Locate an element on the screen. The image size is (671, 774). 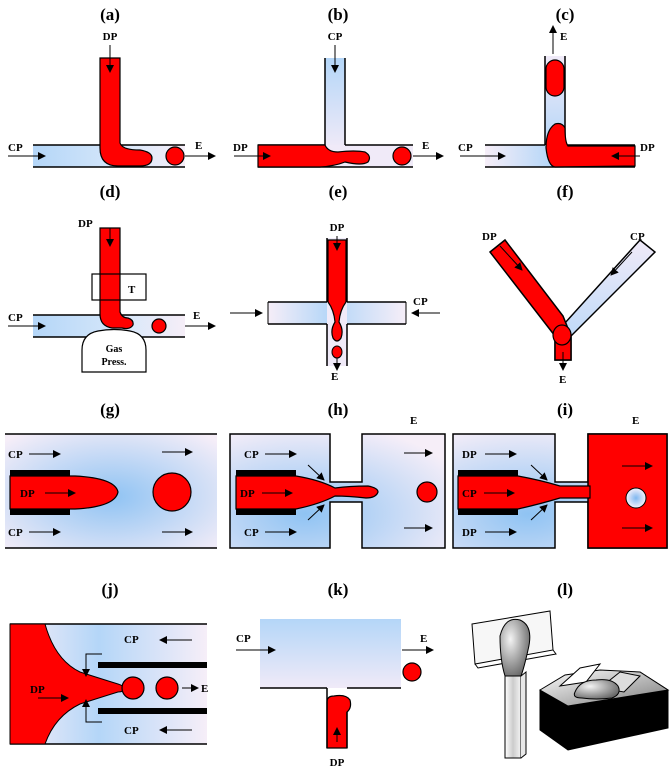
plug-droplet is located at coordinates (555, 78).